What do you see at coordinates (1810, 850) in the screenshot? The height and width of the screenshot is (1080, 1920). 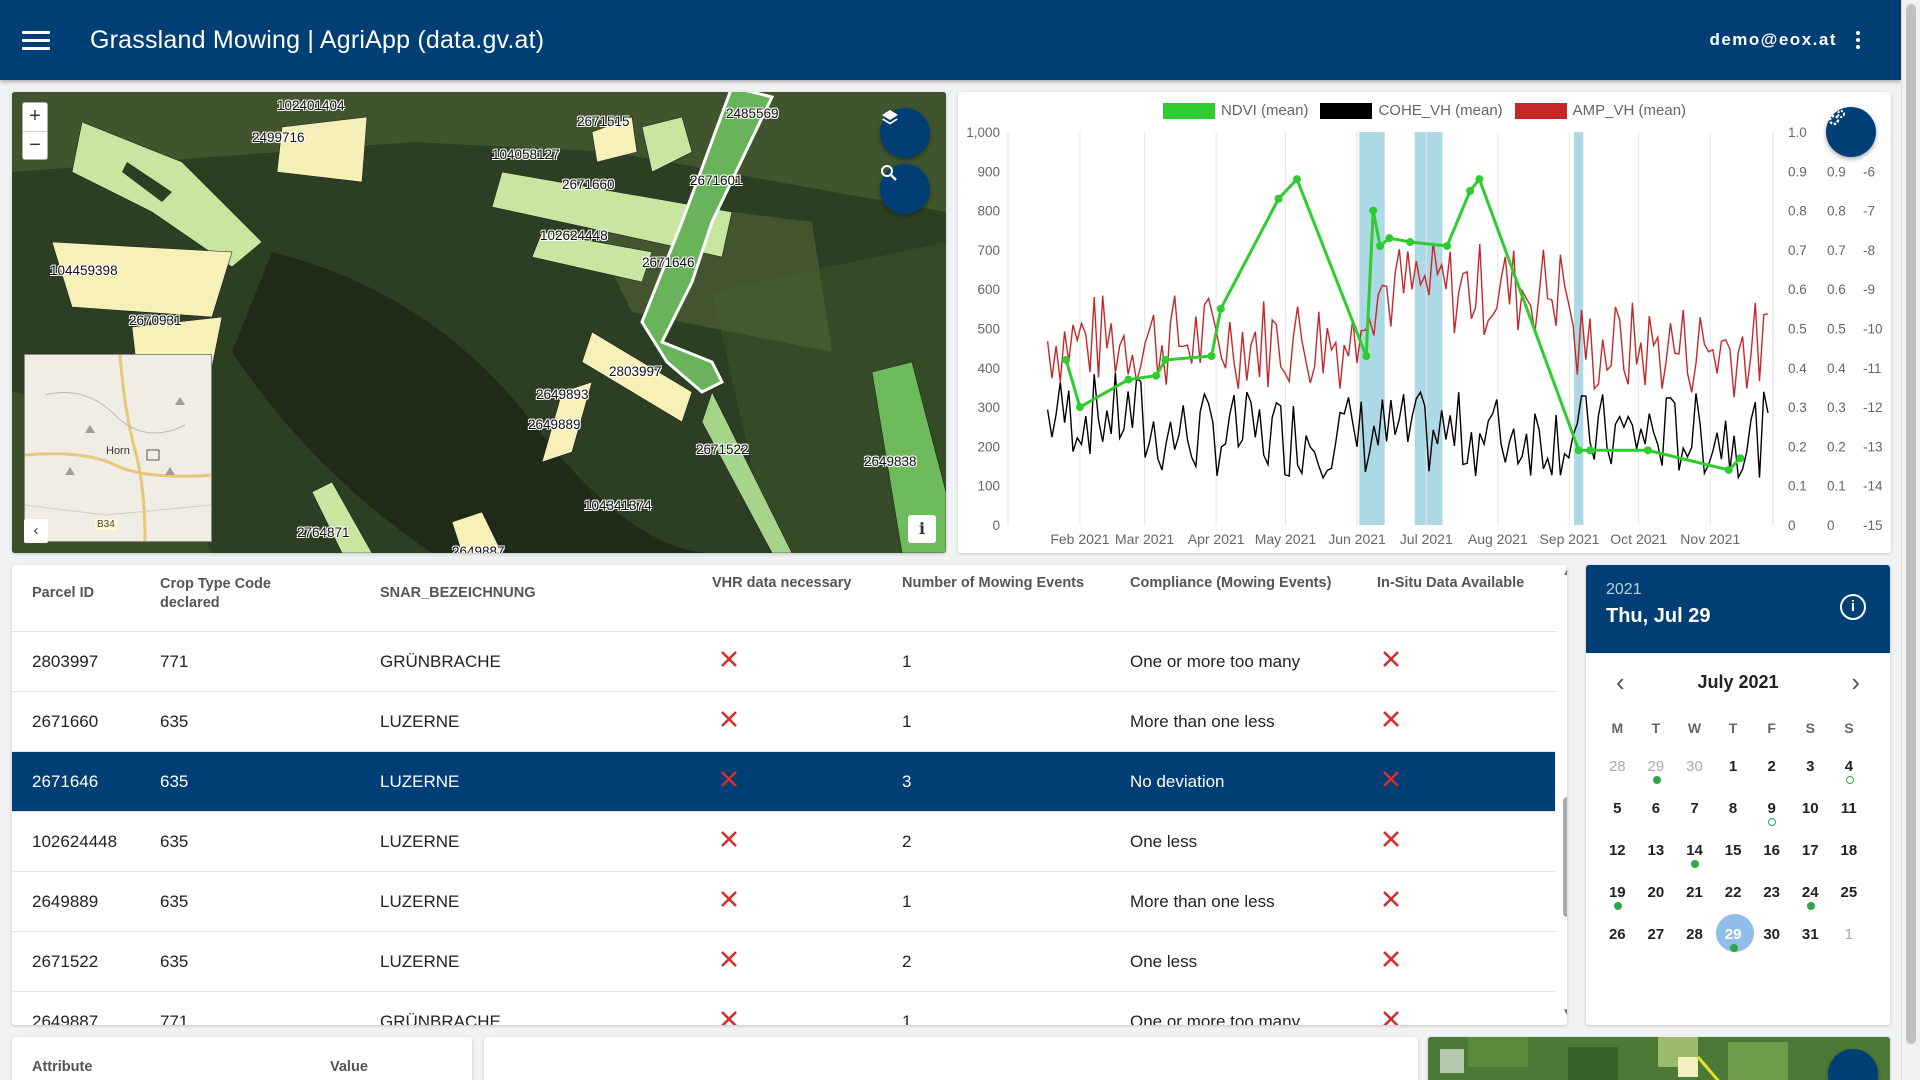 I see `calendar-day: 17` at bounding box center [1810, 850].